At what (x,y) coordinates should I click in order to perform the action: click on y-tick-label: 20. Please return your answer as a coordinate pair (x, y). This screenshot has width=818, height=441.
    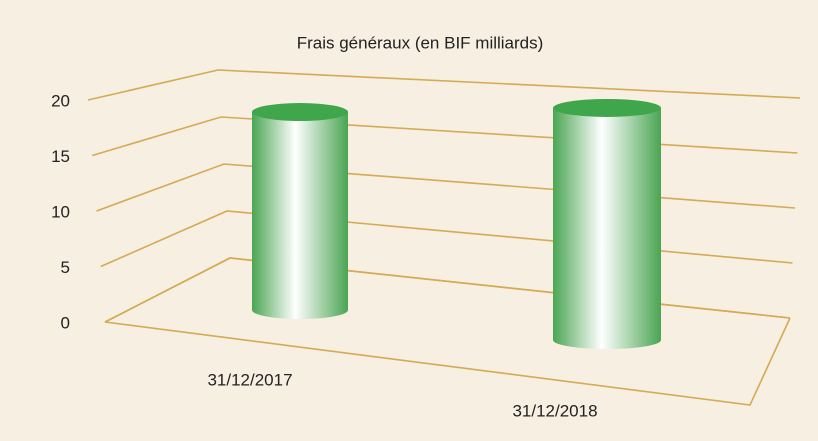
    Looking at the image, I should click on (60, 100).